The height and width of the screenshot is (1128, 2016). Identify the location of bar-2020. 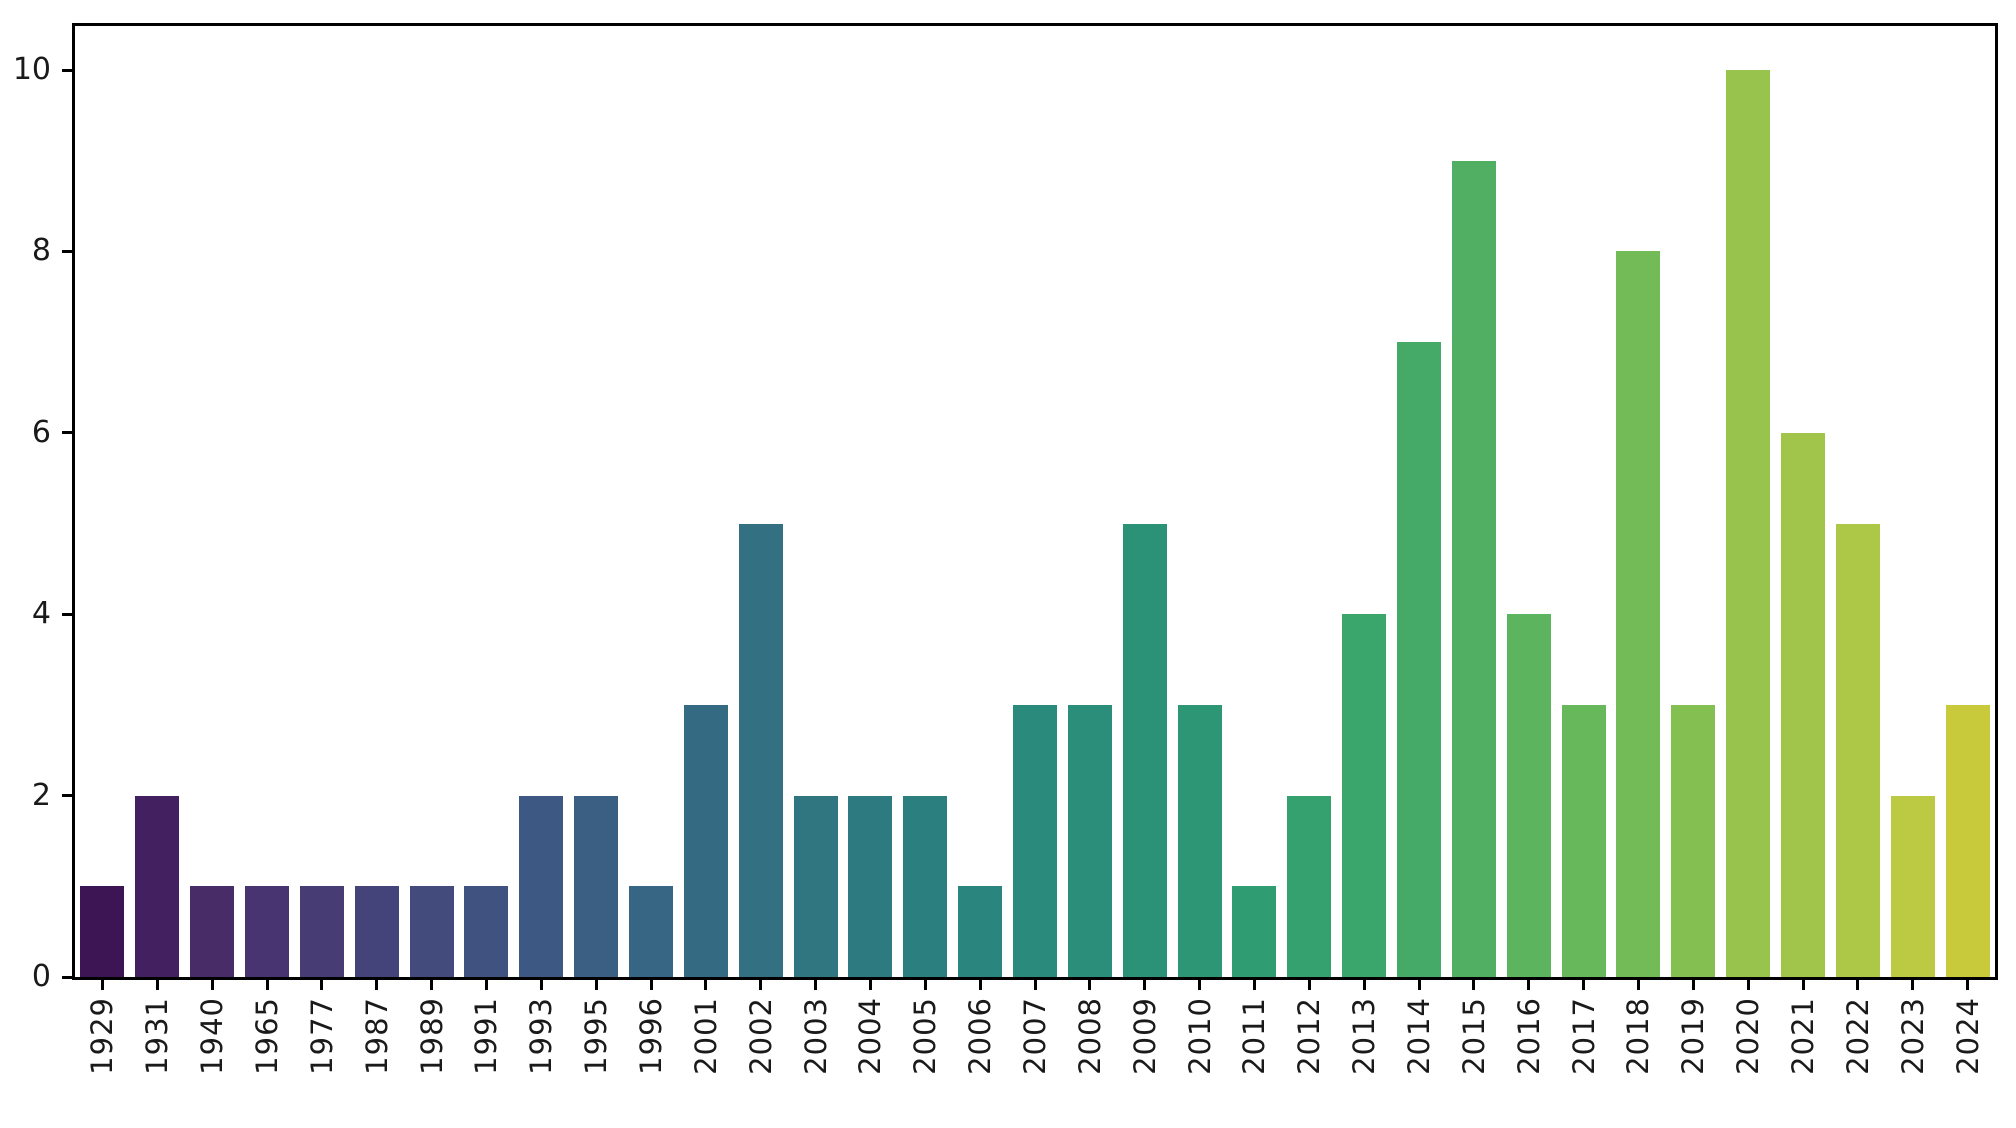
(1748, 523).